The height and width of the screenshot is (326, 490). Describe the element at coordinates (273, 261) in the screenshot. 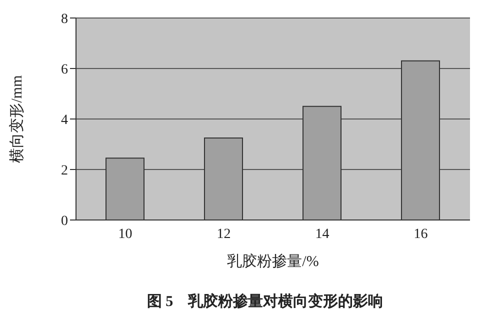

I see `x-axis-title: 乳胶粉掺量/%` at that location.